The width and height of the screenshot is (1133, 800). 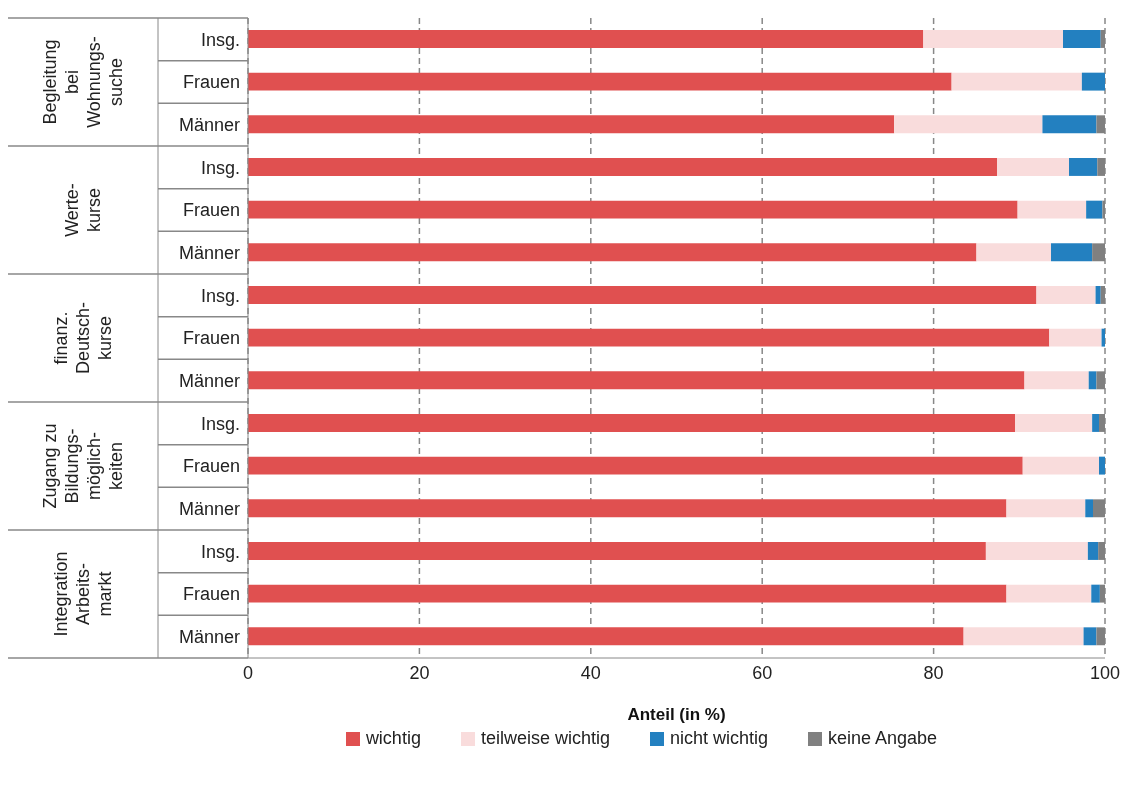 What do you see at coordinates (83, 338) in the screenshot?
I see `text: finanz. Deutsch- kurse` at bounding box center [83, 338].